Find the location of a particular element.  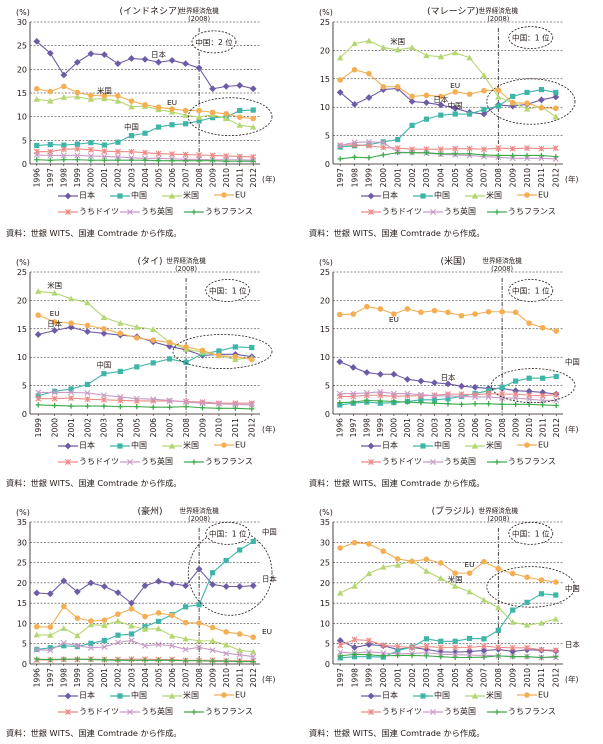

legend-label: 日本 is located at coordinates (87, 195).